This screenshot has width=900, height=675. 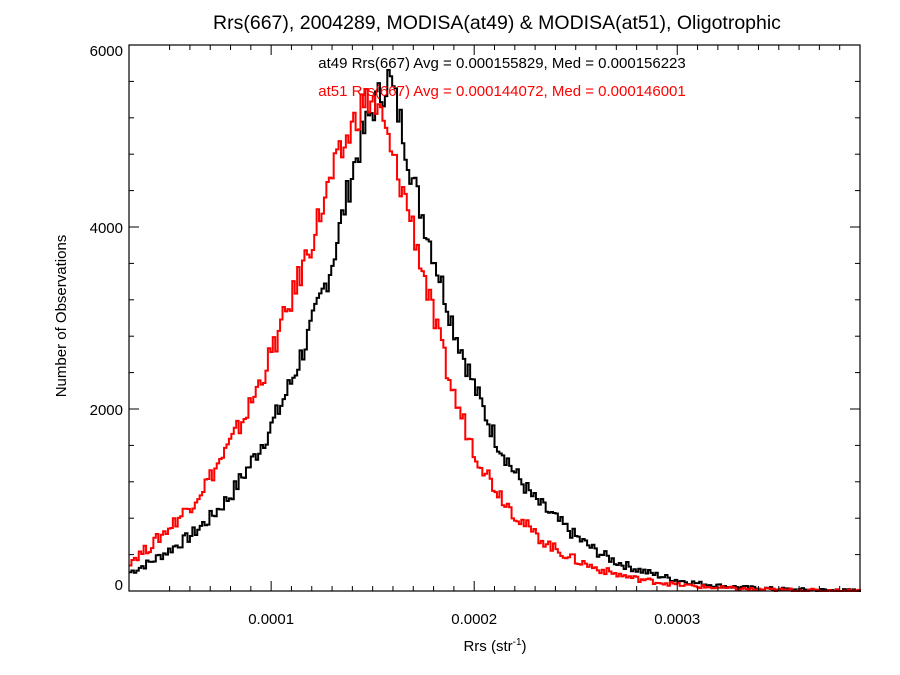 What do you see at coordinates (524, 646) in the screenshot?
I see `x-axis-label-close: )` at bounding box center [524, 646].